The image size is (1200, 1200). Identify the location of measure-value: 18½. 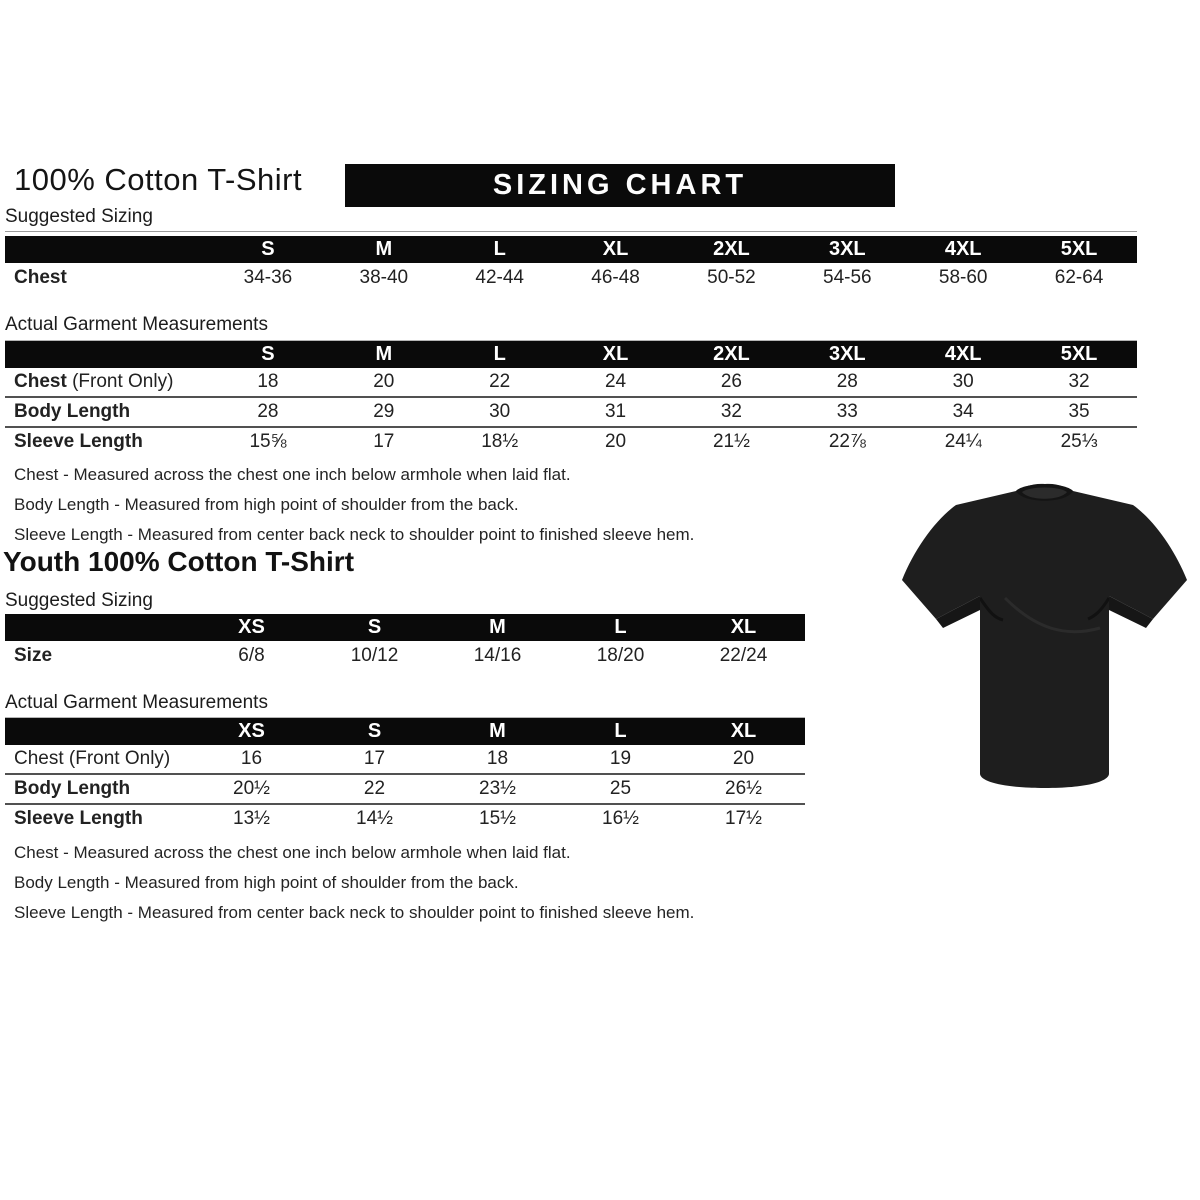
(499, 441).